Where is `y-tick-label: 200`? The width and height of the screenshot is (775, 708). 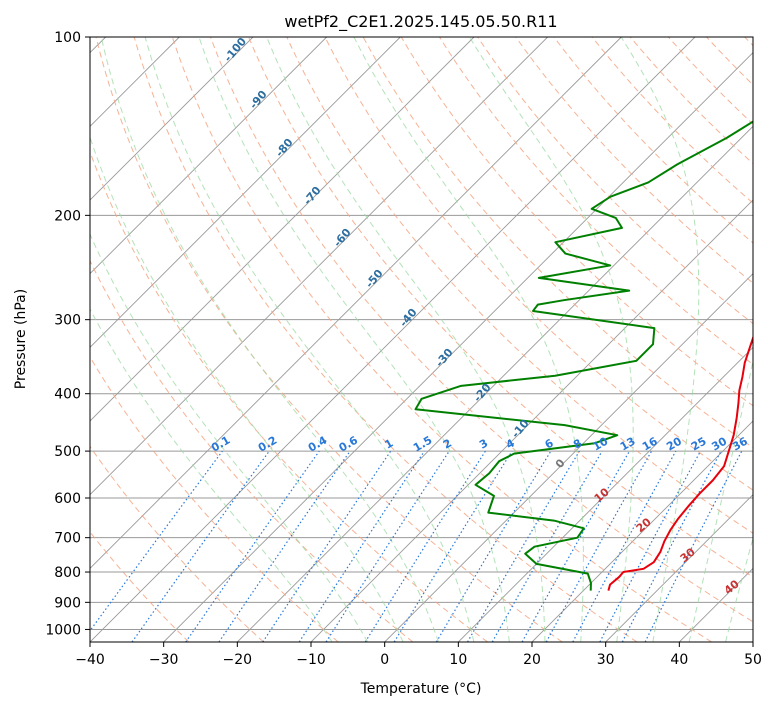
y-tick-label: 200 is located at coordinates (67, 216).